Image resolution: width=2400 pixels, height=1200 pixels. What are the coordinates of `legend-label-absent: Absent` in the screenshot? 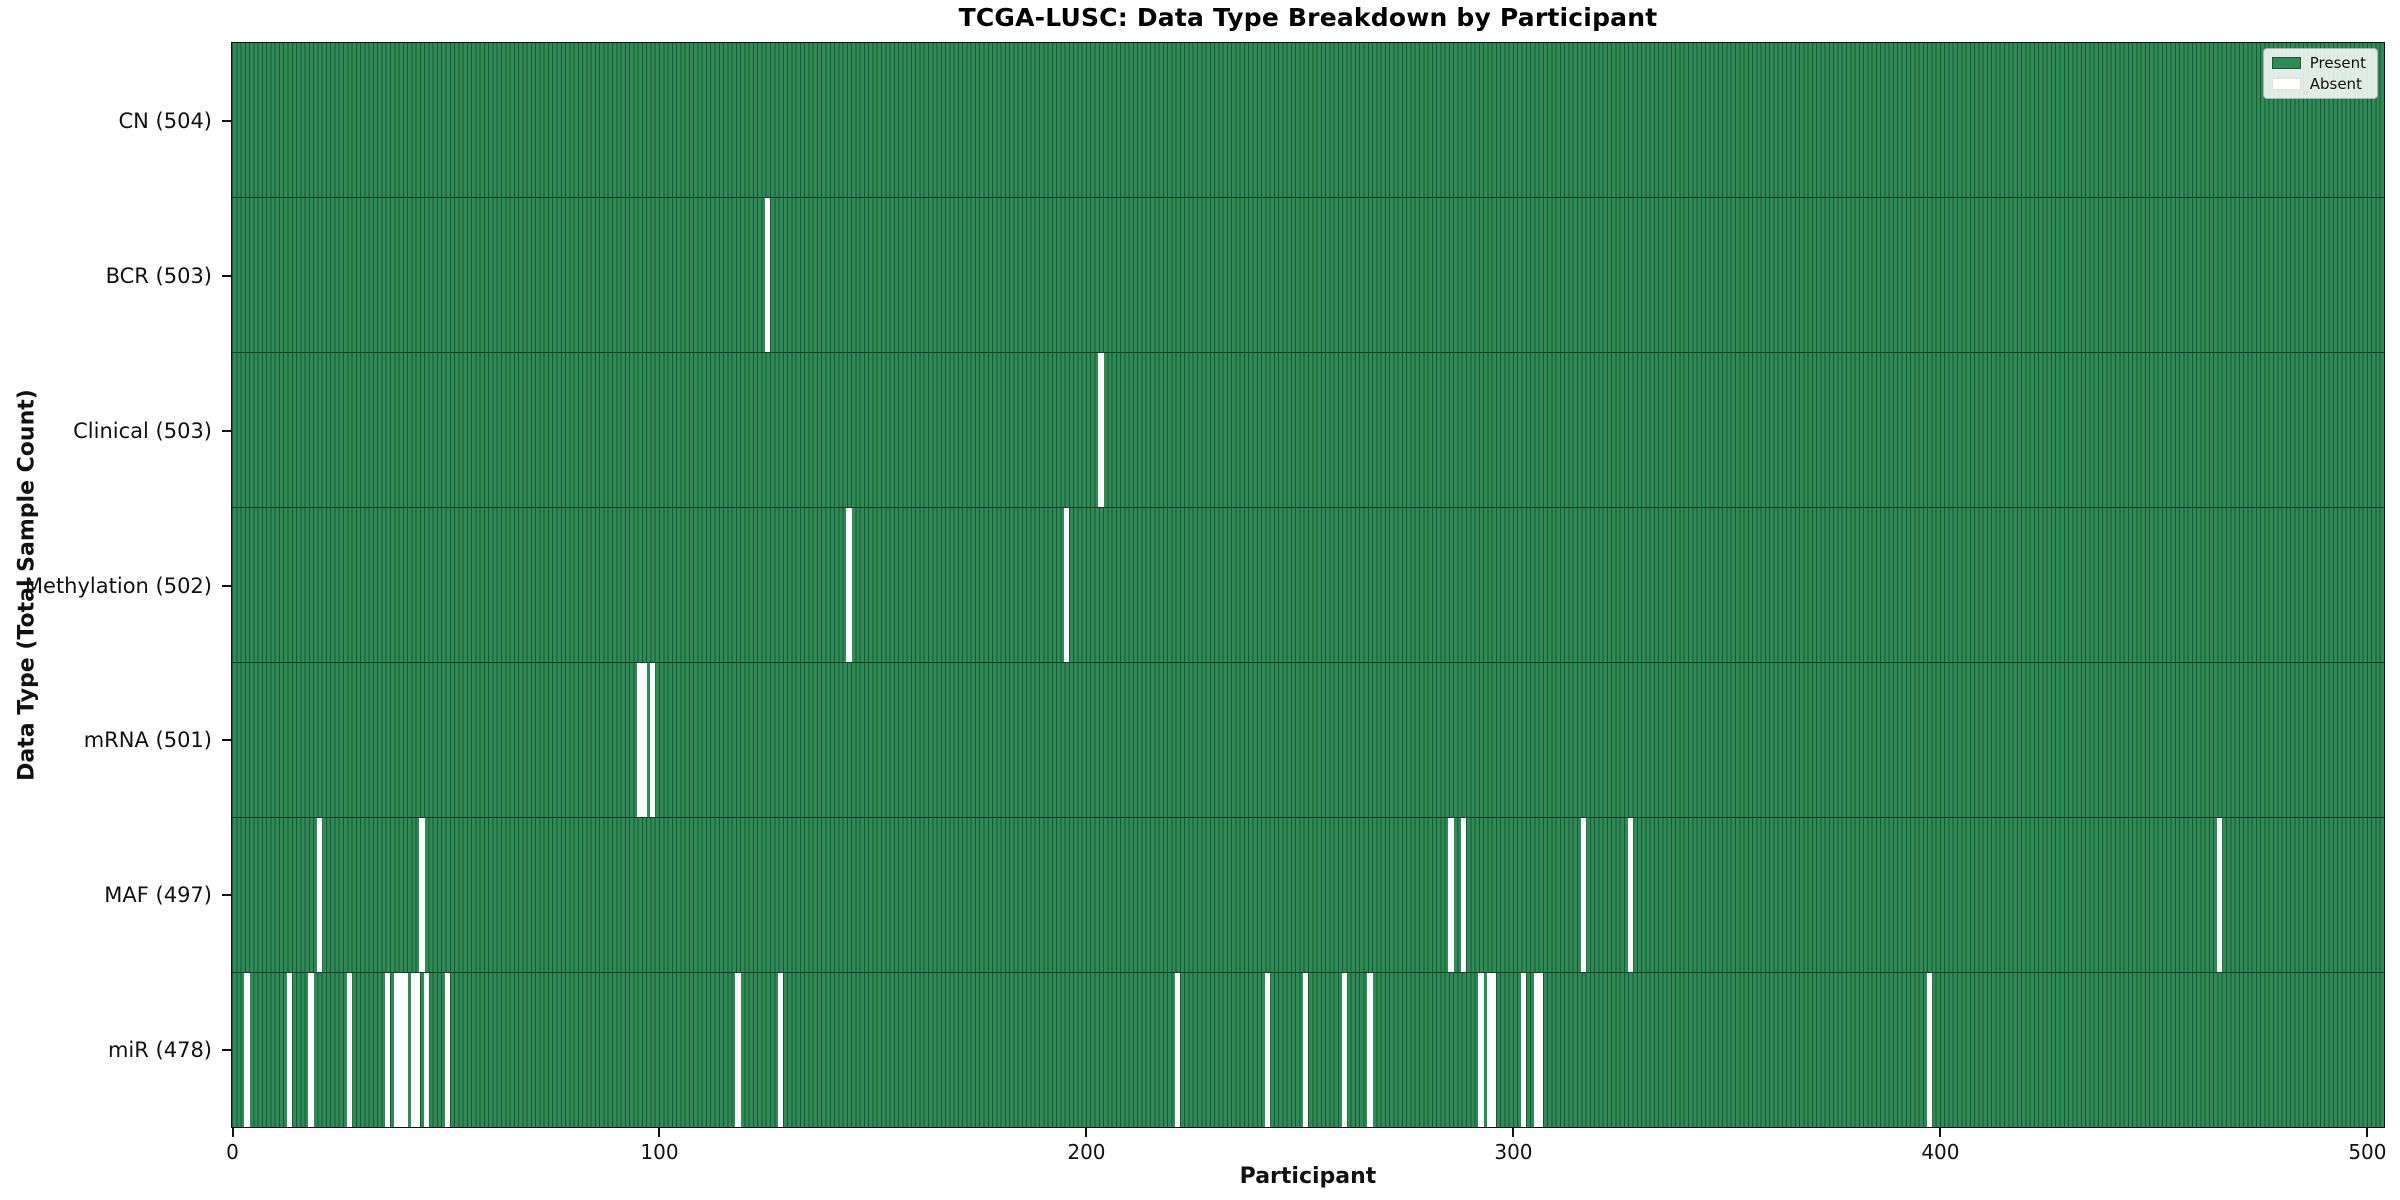 It's located at (2335, 84).